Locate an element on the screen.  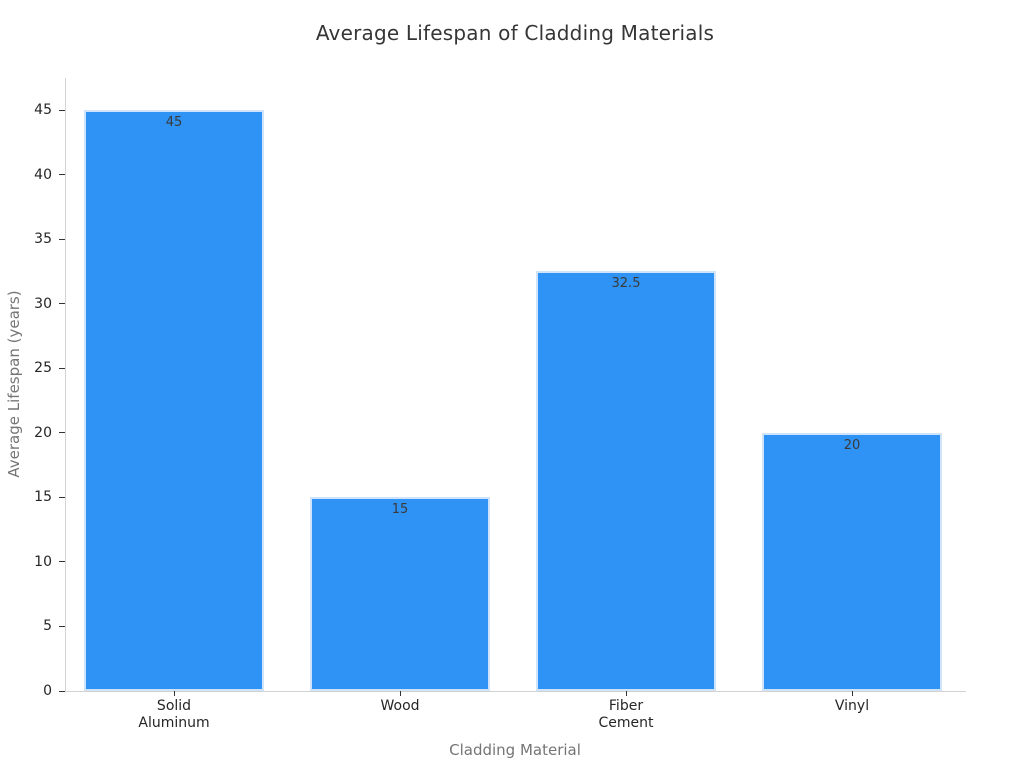
y-tick-label: 10 is located at coordinates (43, 561).